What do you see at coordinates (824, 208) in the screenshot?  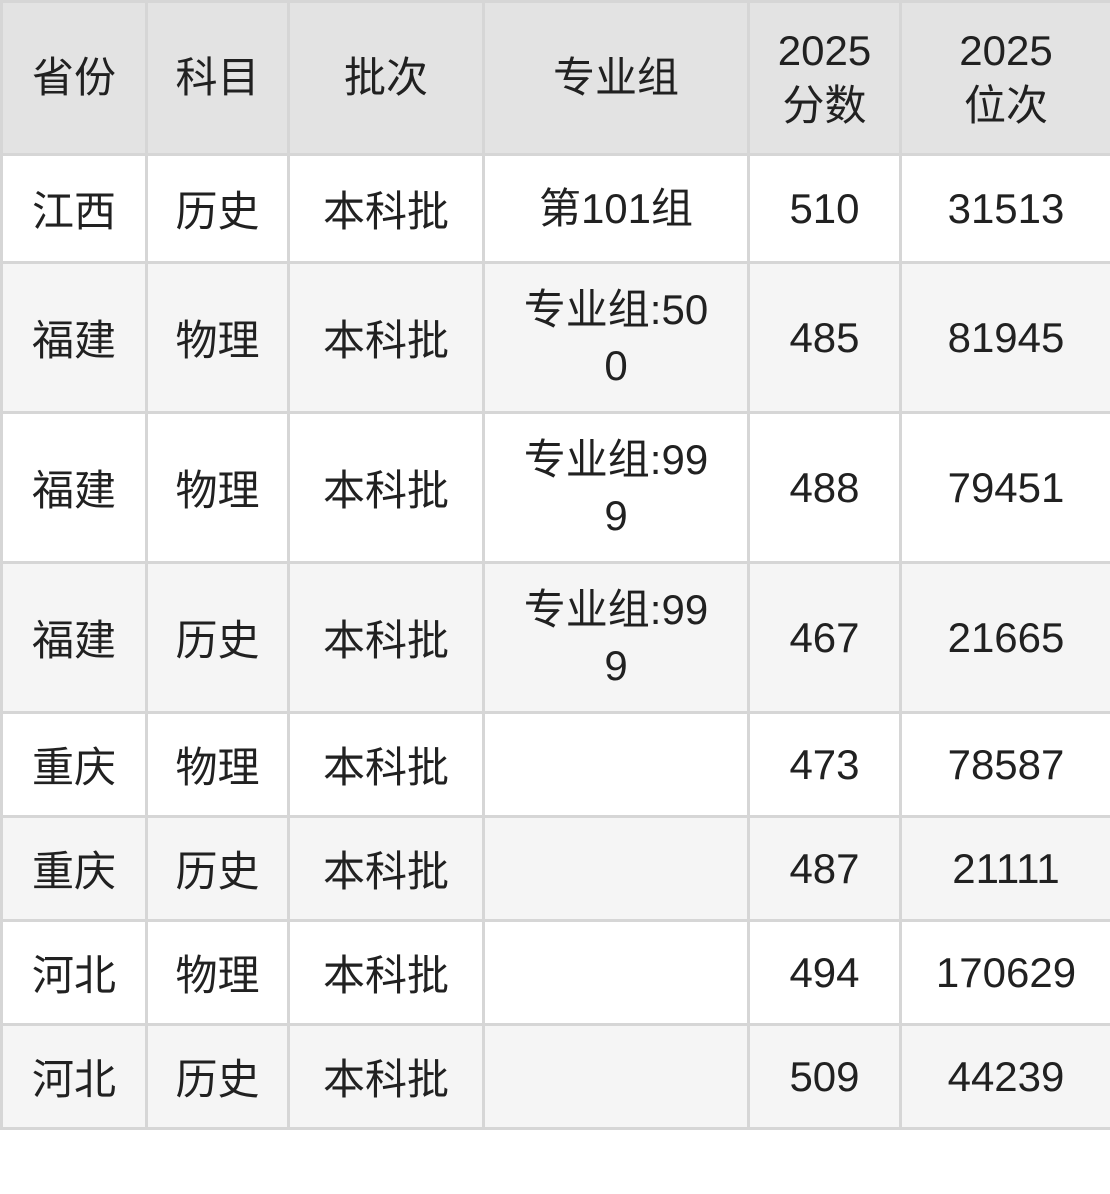 I see `cell-score: 510` at bounding box center [824, 208].